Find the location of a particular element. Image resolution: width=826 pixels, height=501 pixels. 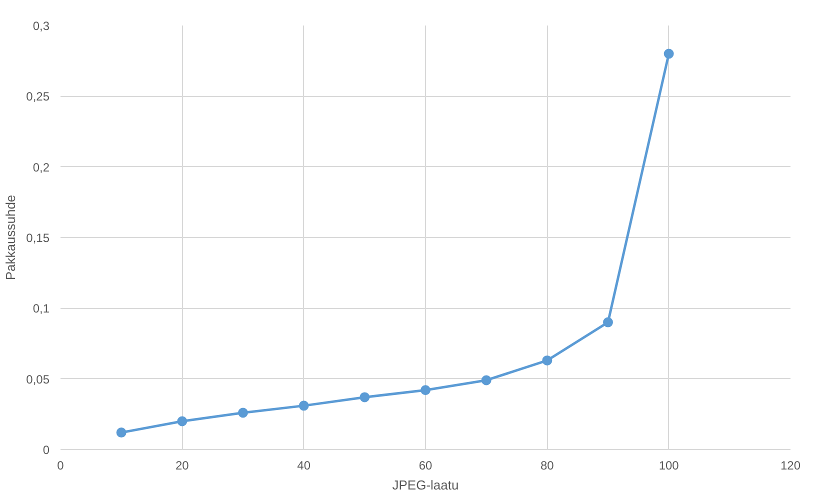

x-tick-label: 20 is located at coordinates (182, 465).